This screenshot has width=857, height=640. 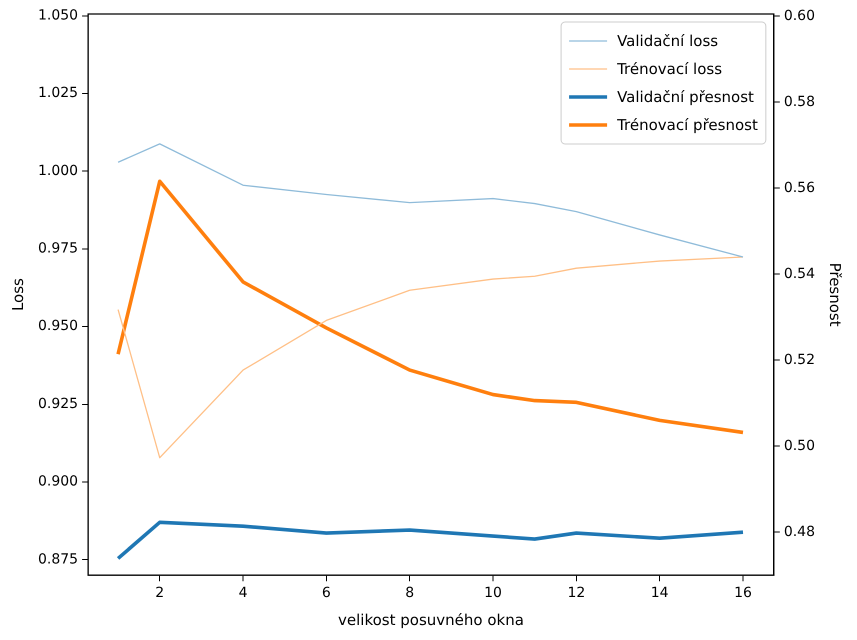 What do you see at coordinates (800, 274) in the screenshot?
I see `y2-tick-label: 0.54` at bounding box center [800, 274].